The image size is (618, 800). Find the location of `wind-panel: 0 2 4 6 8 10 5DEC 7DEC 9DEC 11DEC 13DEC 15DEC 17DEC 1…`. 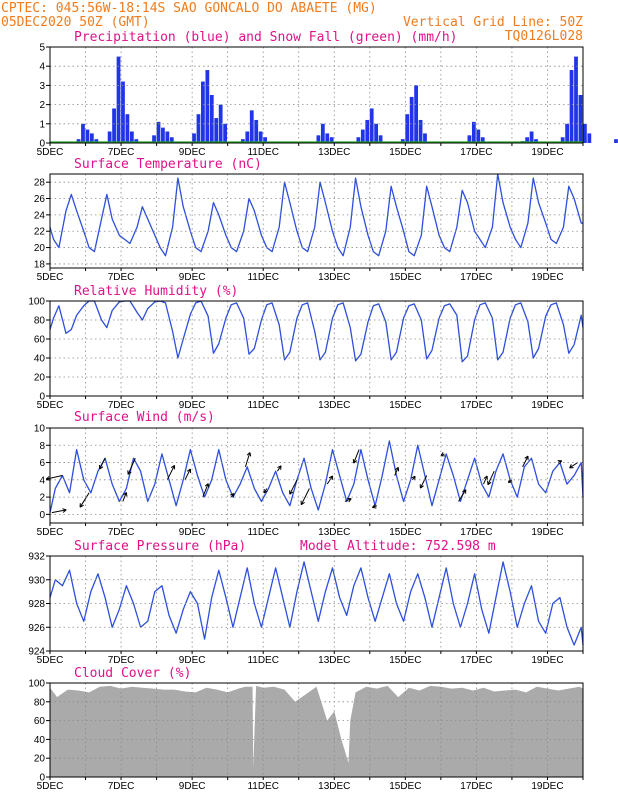

wind-panel: 0 2 4 6 8 10 5DEC 7DEC 9DEC 11DEC 13DEC 15DEC 17DEC 1… is located at coordinates (309, 481).